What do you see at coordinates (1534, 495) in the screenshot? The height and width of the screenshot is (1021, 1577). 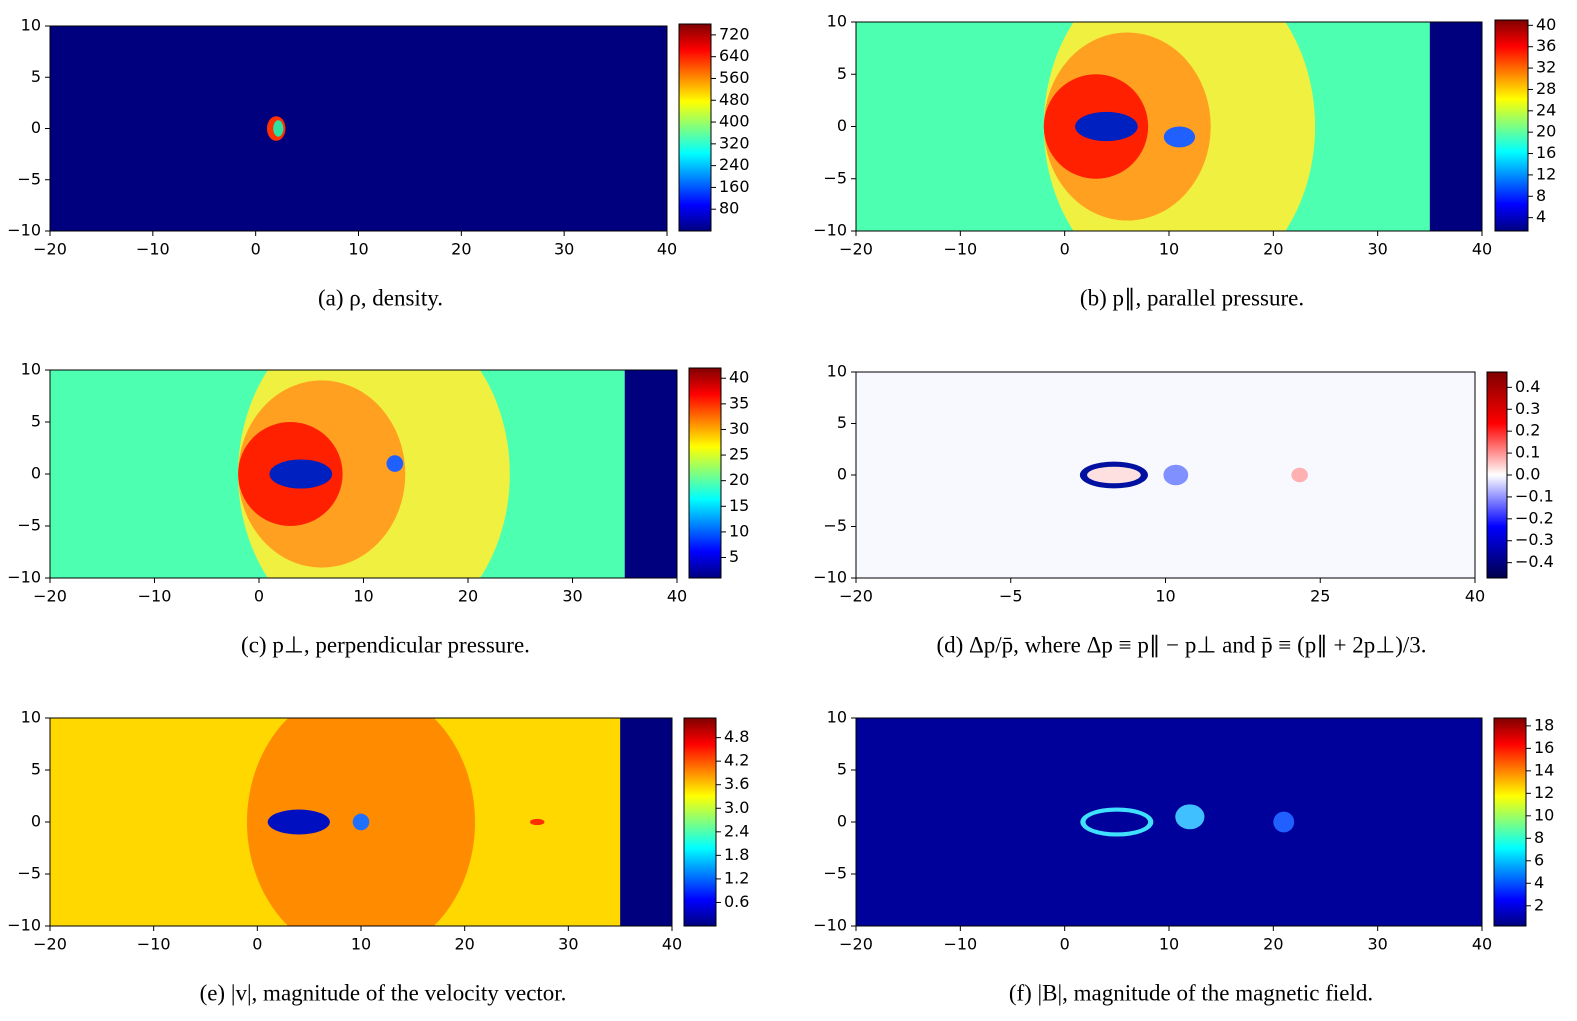 I see `colorbar-tick-label: −0.1` at bounding box center [1534, 495].